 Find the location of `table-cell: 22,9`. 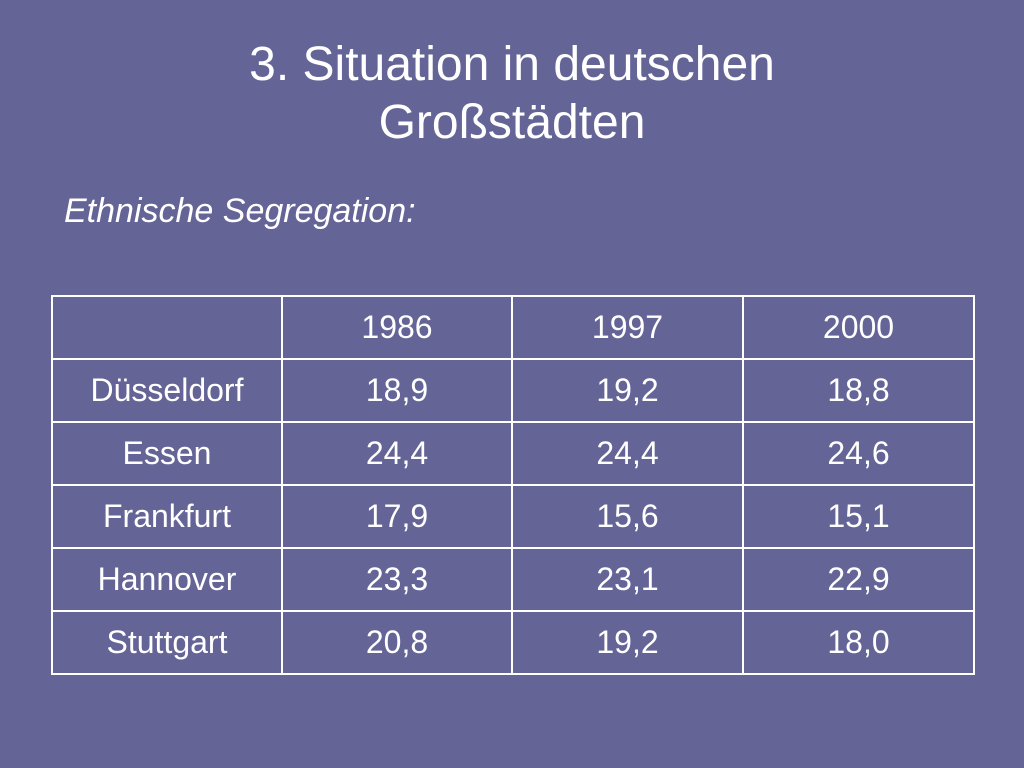

table-cell: 22,9 is located at coordinates (858, 579).